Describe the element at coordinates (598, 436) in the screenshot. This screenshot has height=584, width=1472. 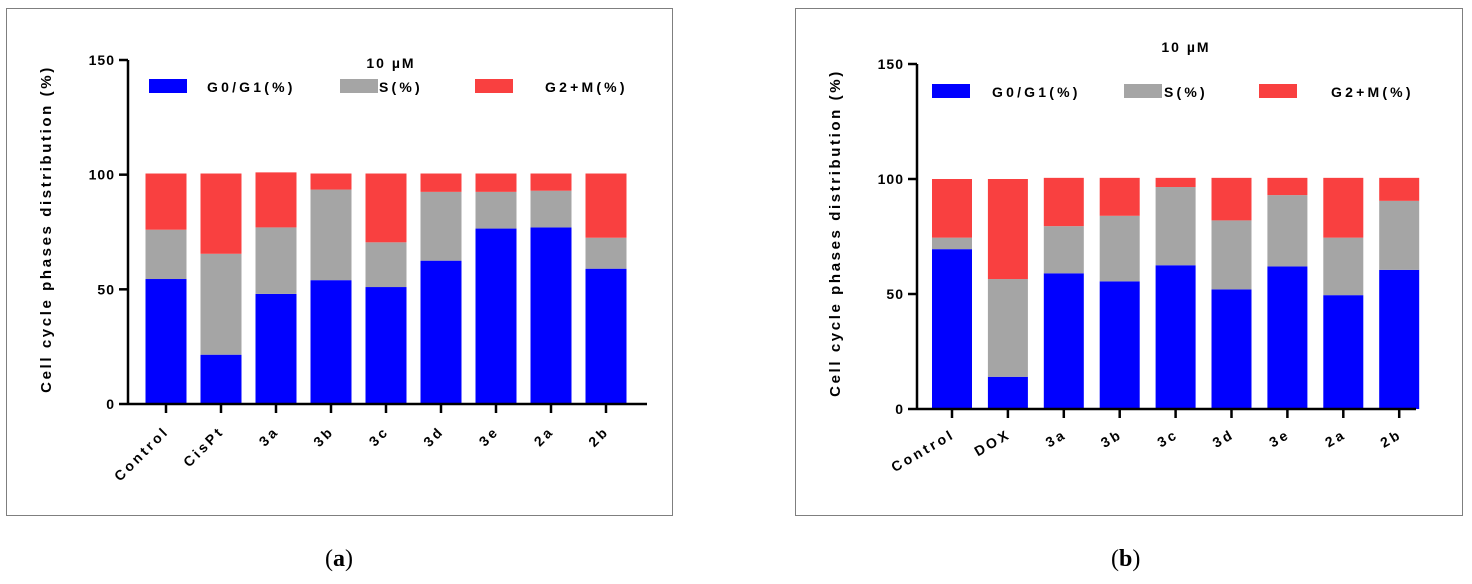
I see `x-tick-label-2b: 2b` at that location.